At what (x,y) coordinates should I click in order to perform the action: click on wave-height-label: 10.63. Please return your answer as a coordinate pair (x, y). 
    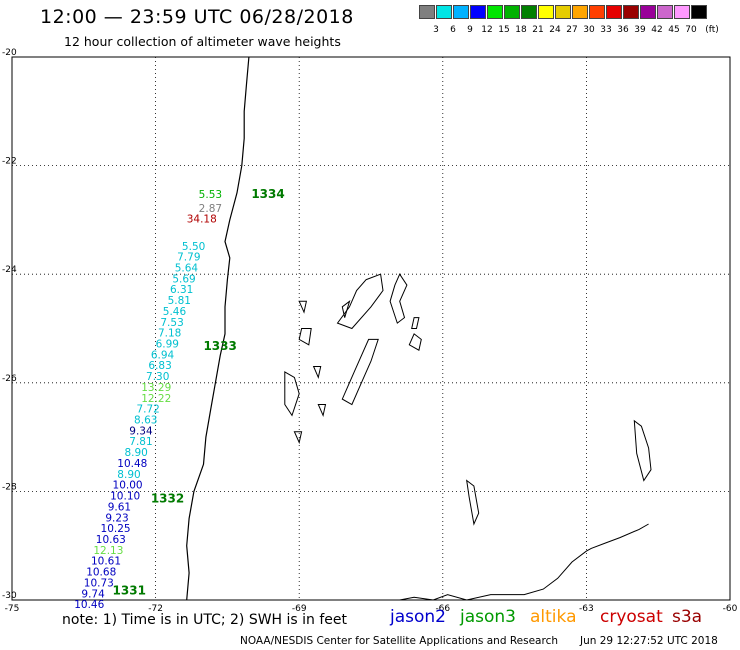
    Looking at the image, I should click on (111, 540).